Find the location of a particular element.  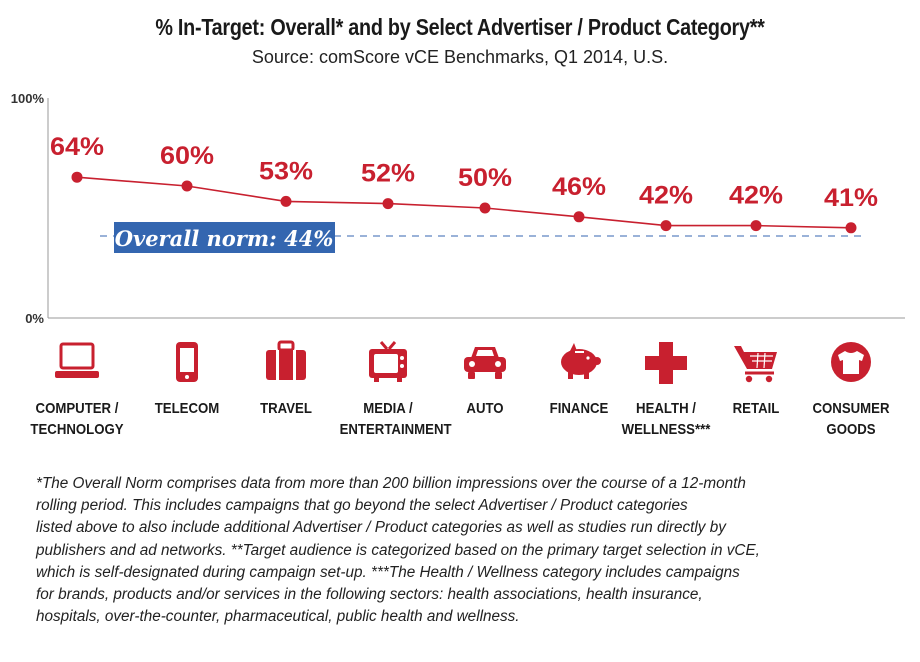

data-label: 53% is located at coordinates (286, 171).